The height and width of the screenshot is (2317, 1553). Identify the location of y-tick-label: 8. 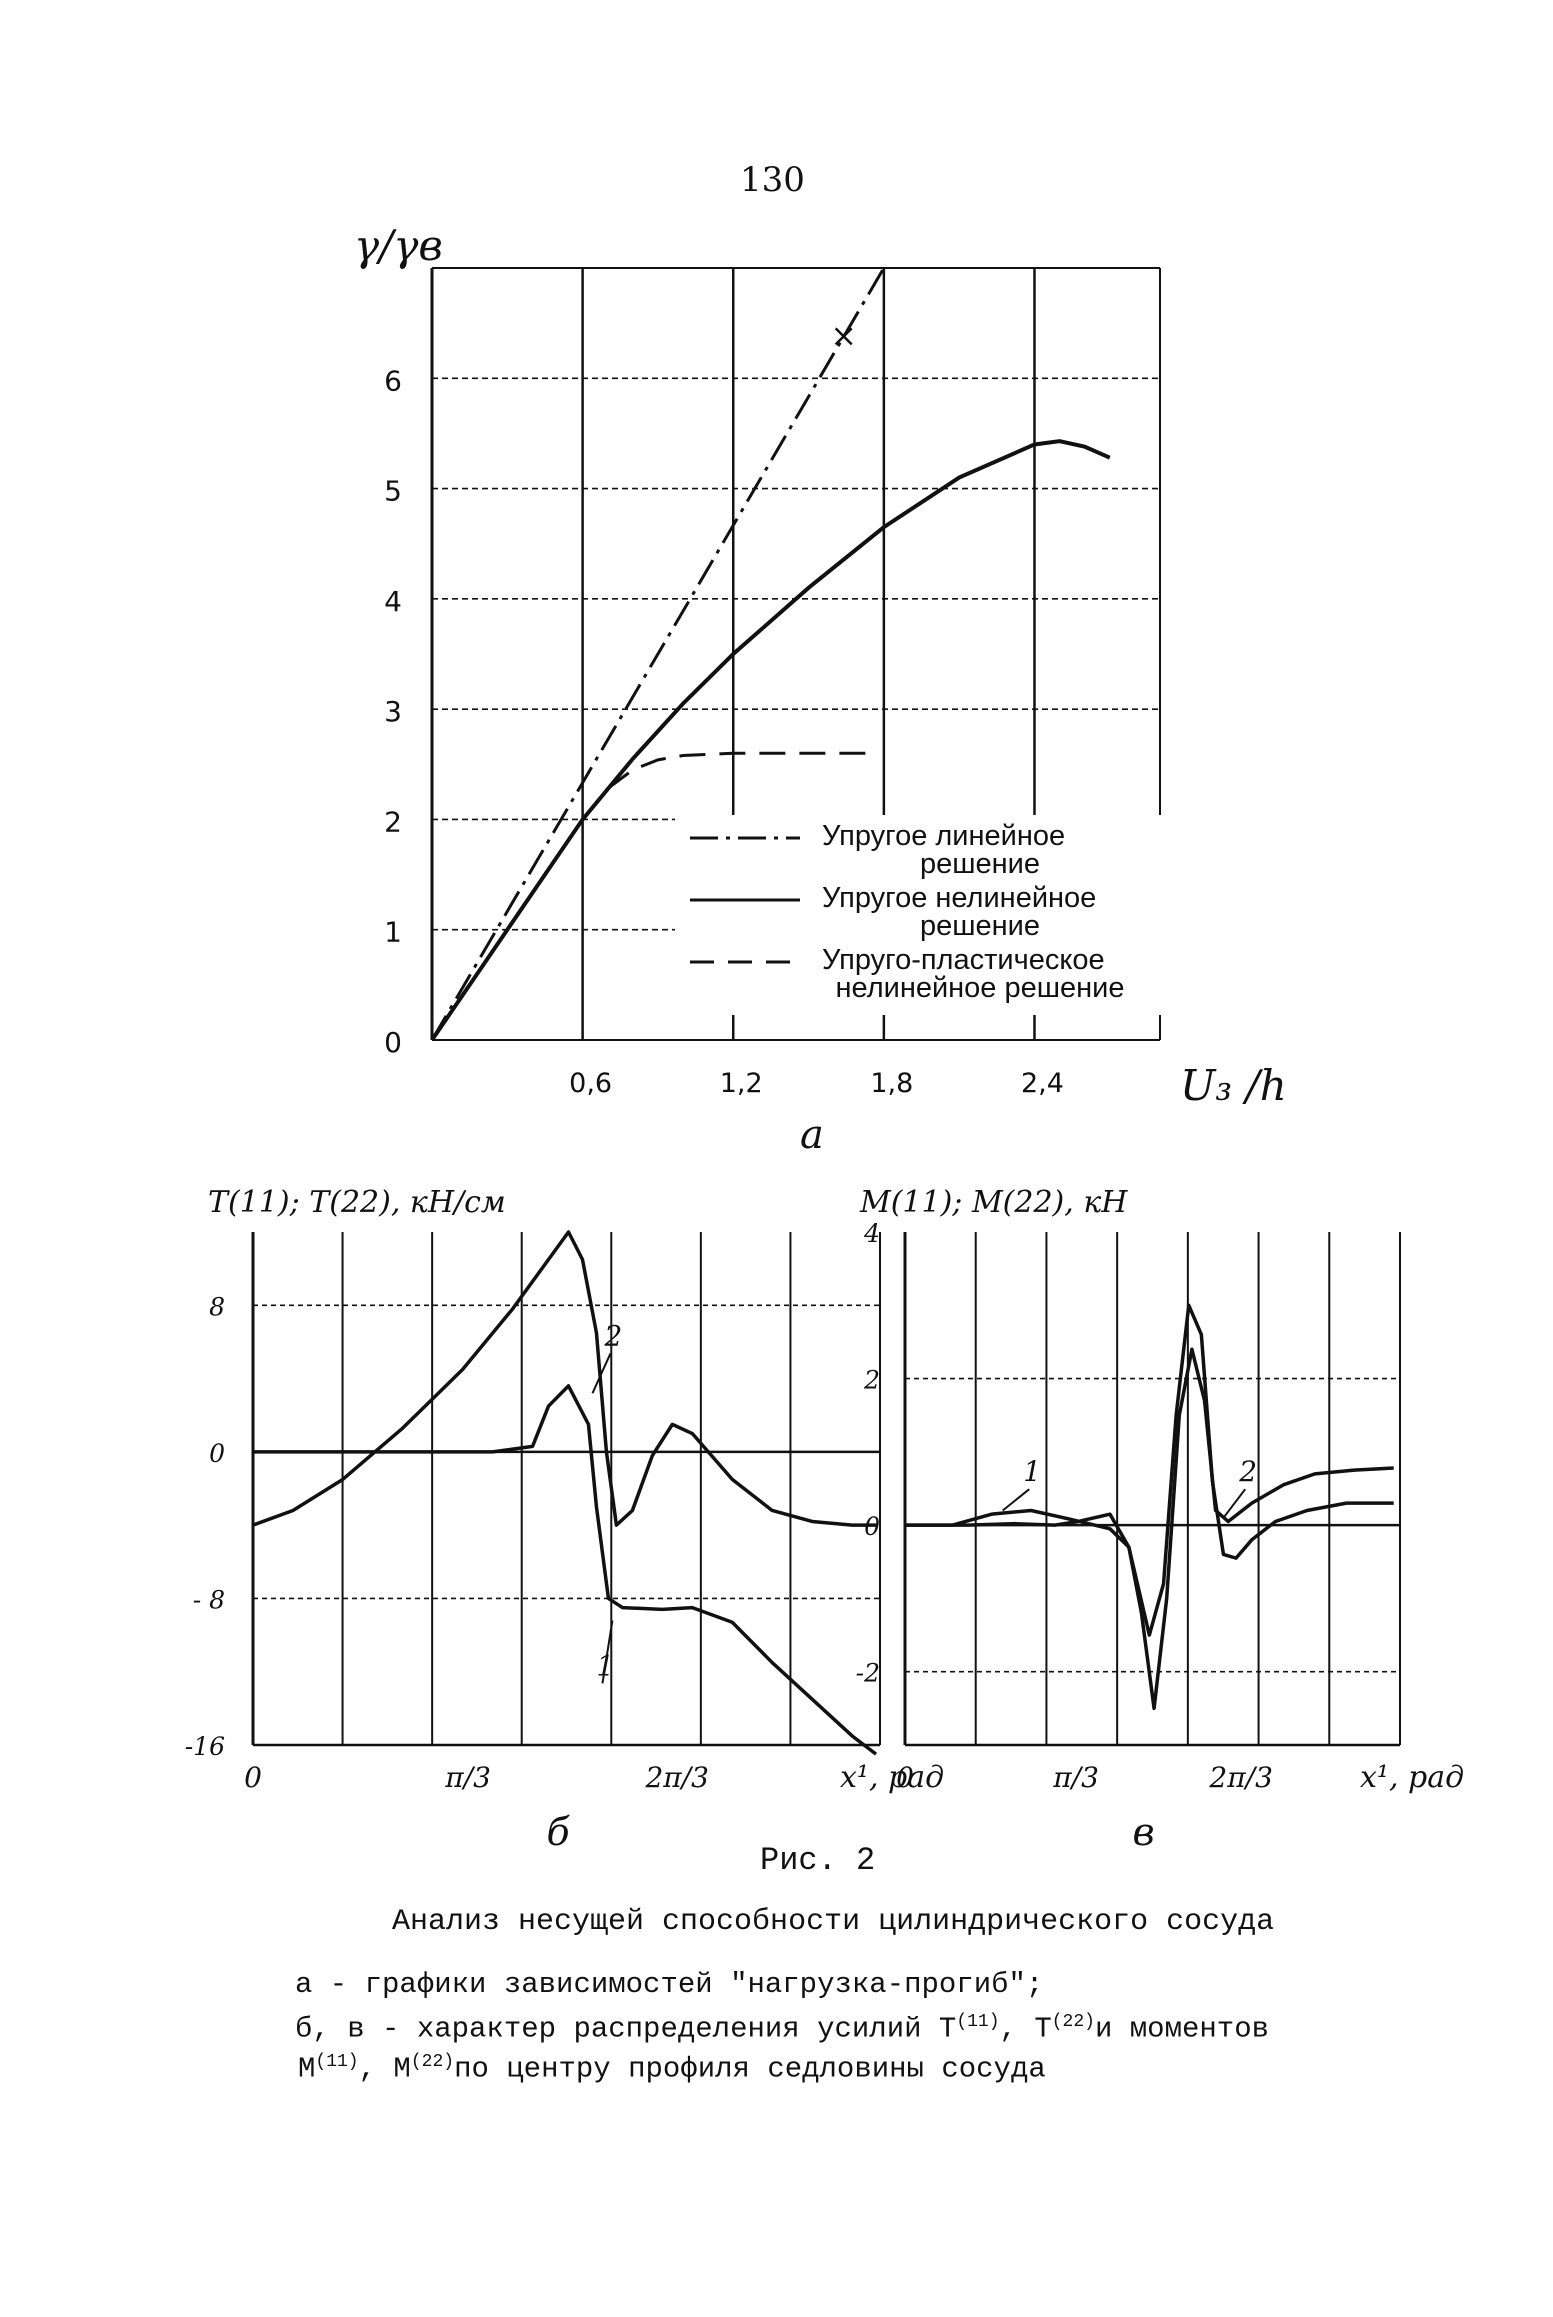
(217, 1306).